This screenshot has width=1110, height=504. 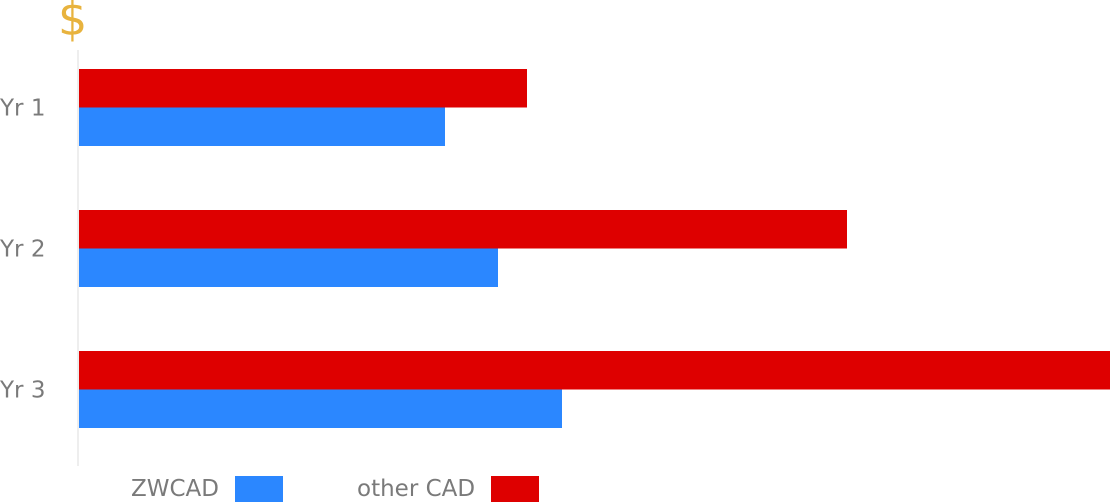 What do you see at coordinates (175, 489) in the screenshot?
I see `legend-label-zwcad: ZWCAD` at bounding box center [175, 489].